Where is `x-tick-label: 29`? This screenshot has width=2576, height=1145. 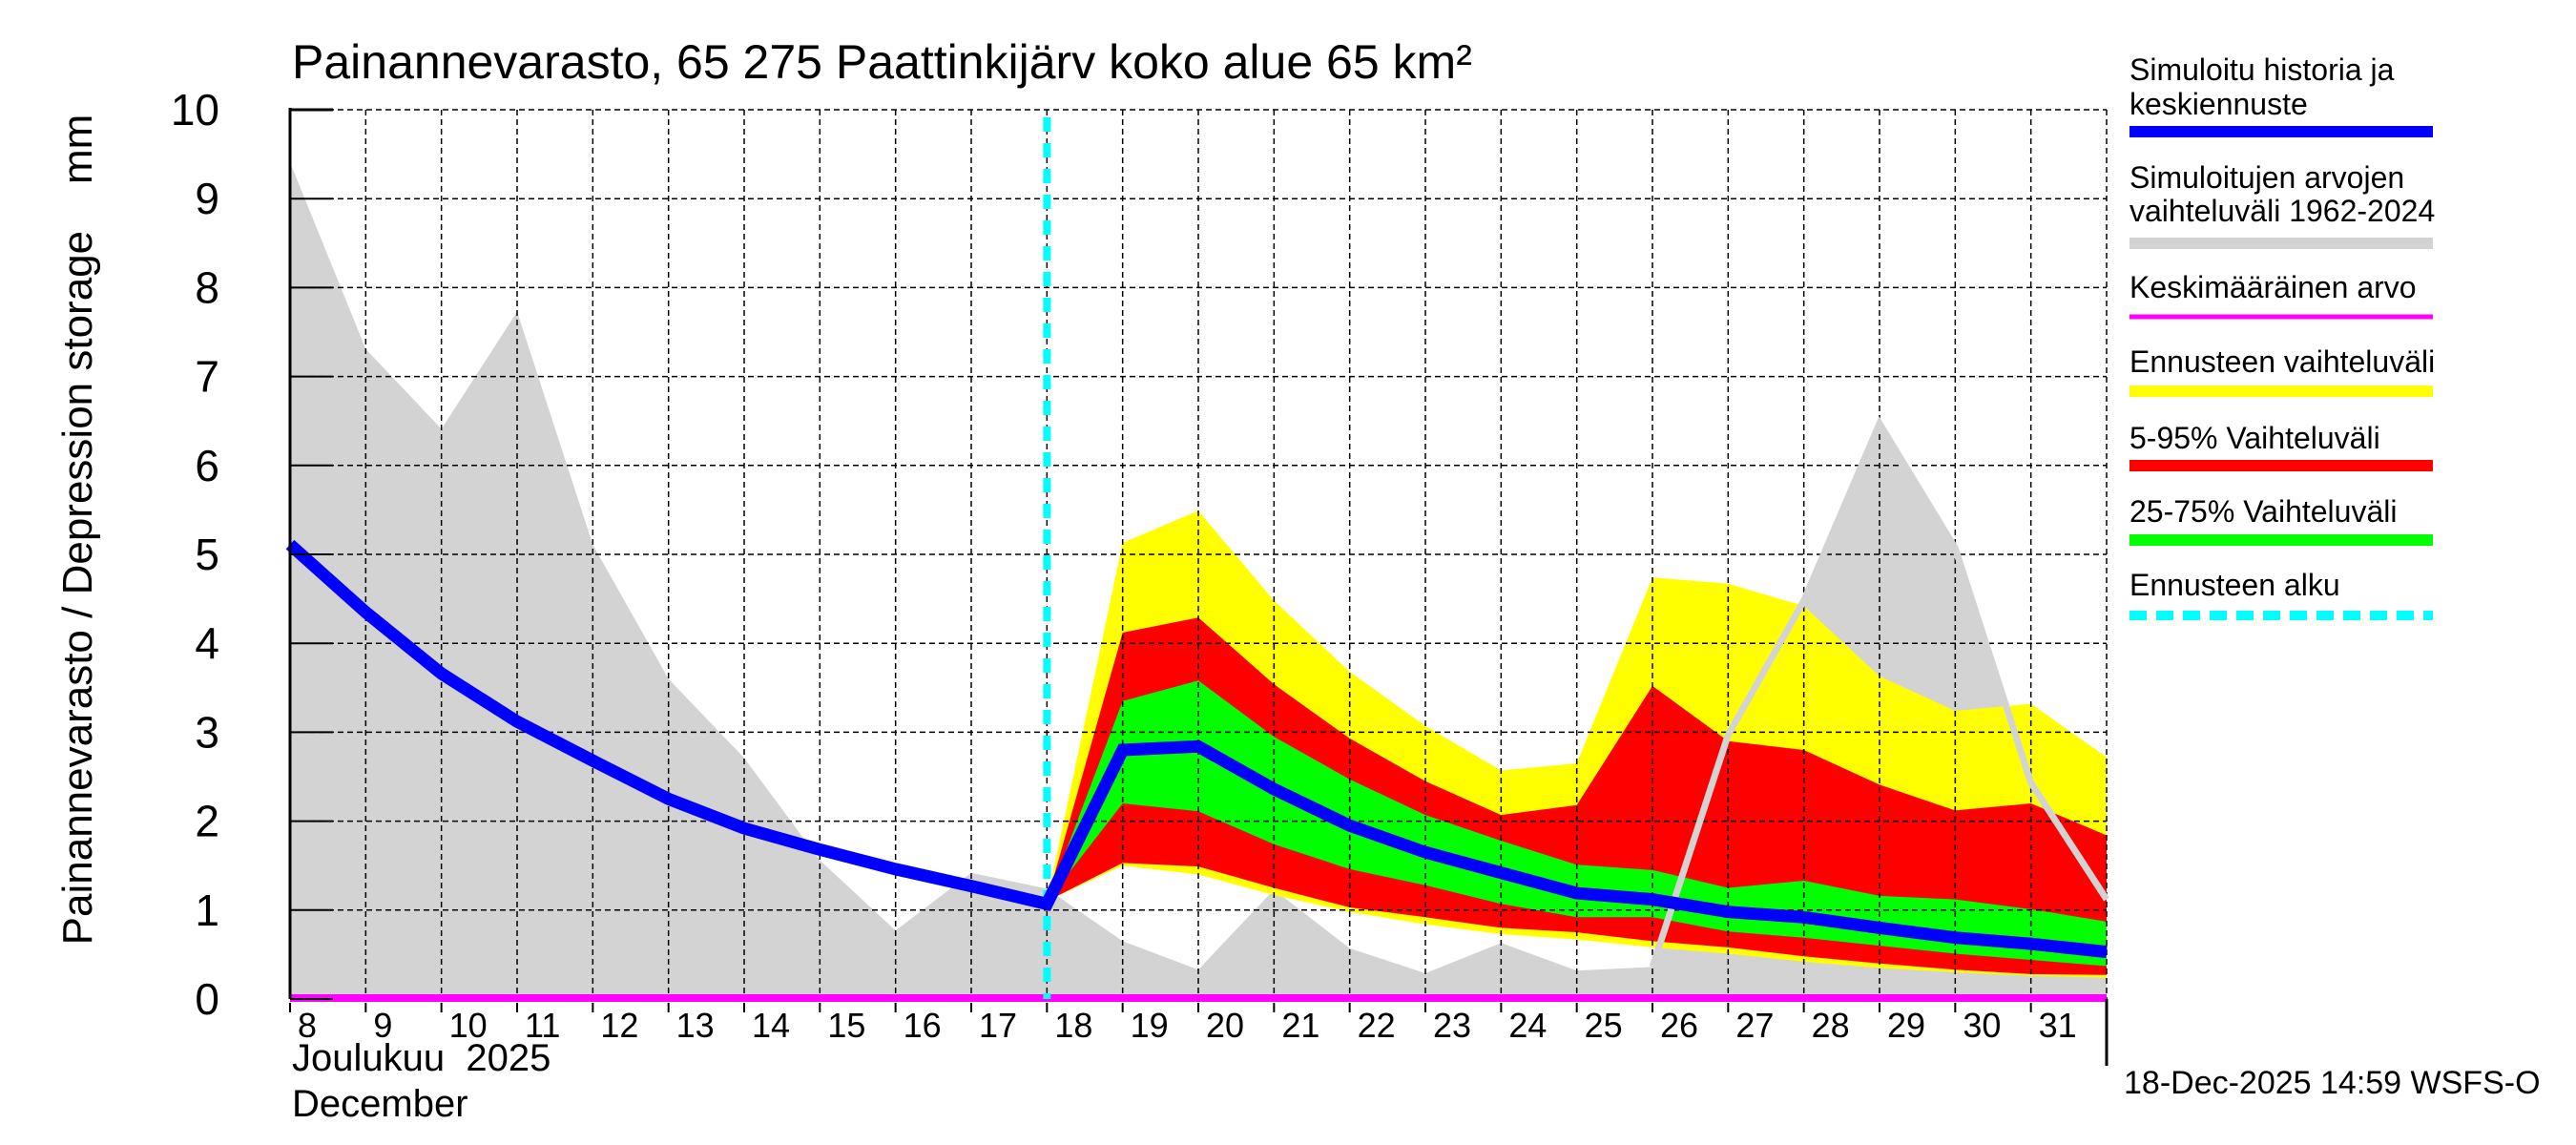
x-tick-label: 29 is located at coordinates (1906, 1025).